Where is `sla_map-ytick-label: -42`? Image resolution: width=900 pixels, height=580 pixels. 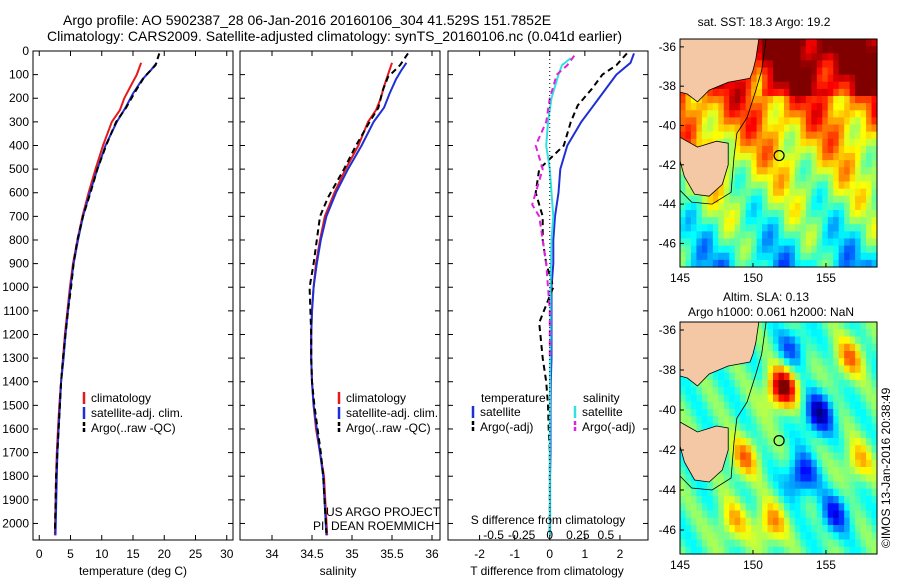 sla_map-ytick-label: -42 is located at coordinates (668, 450).